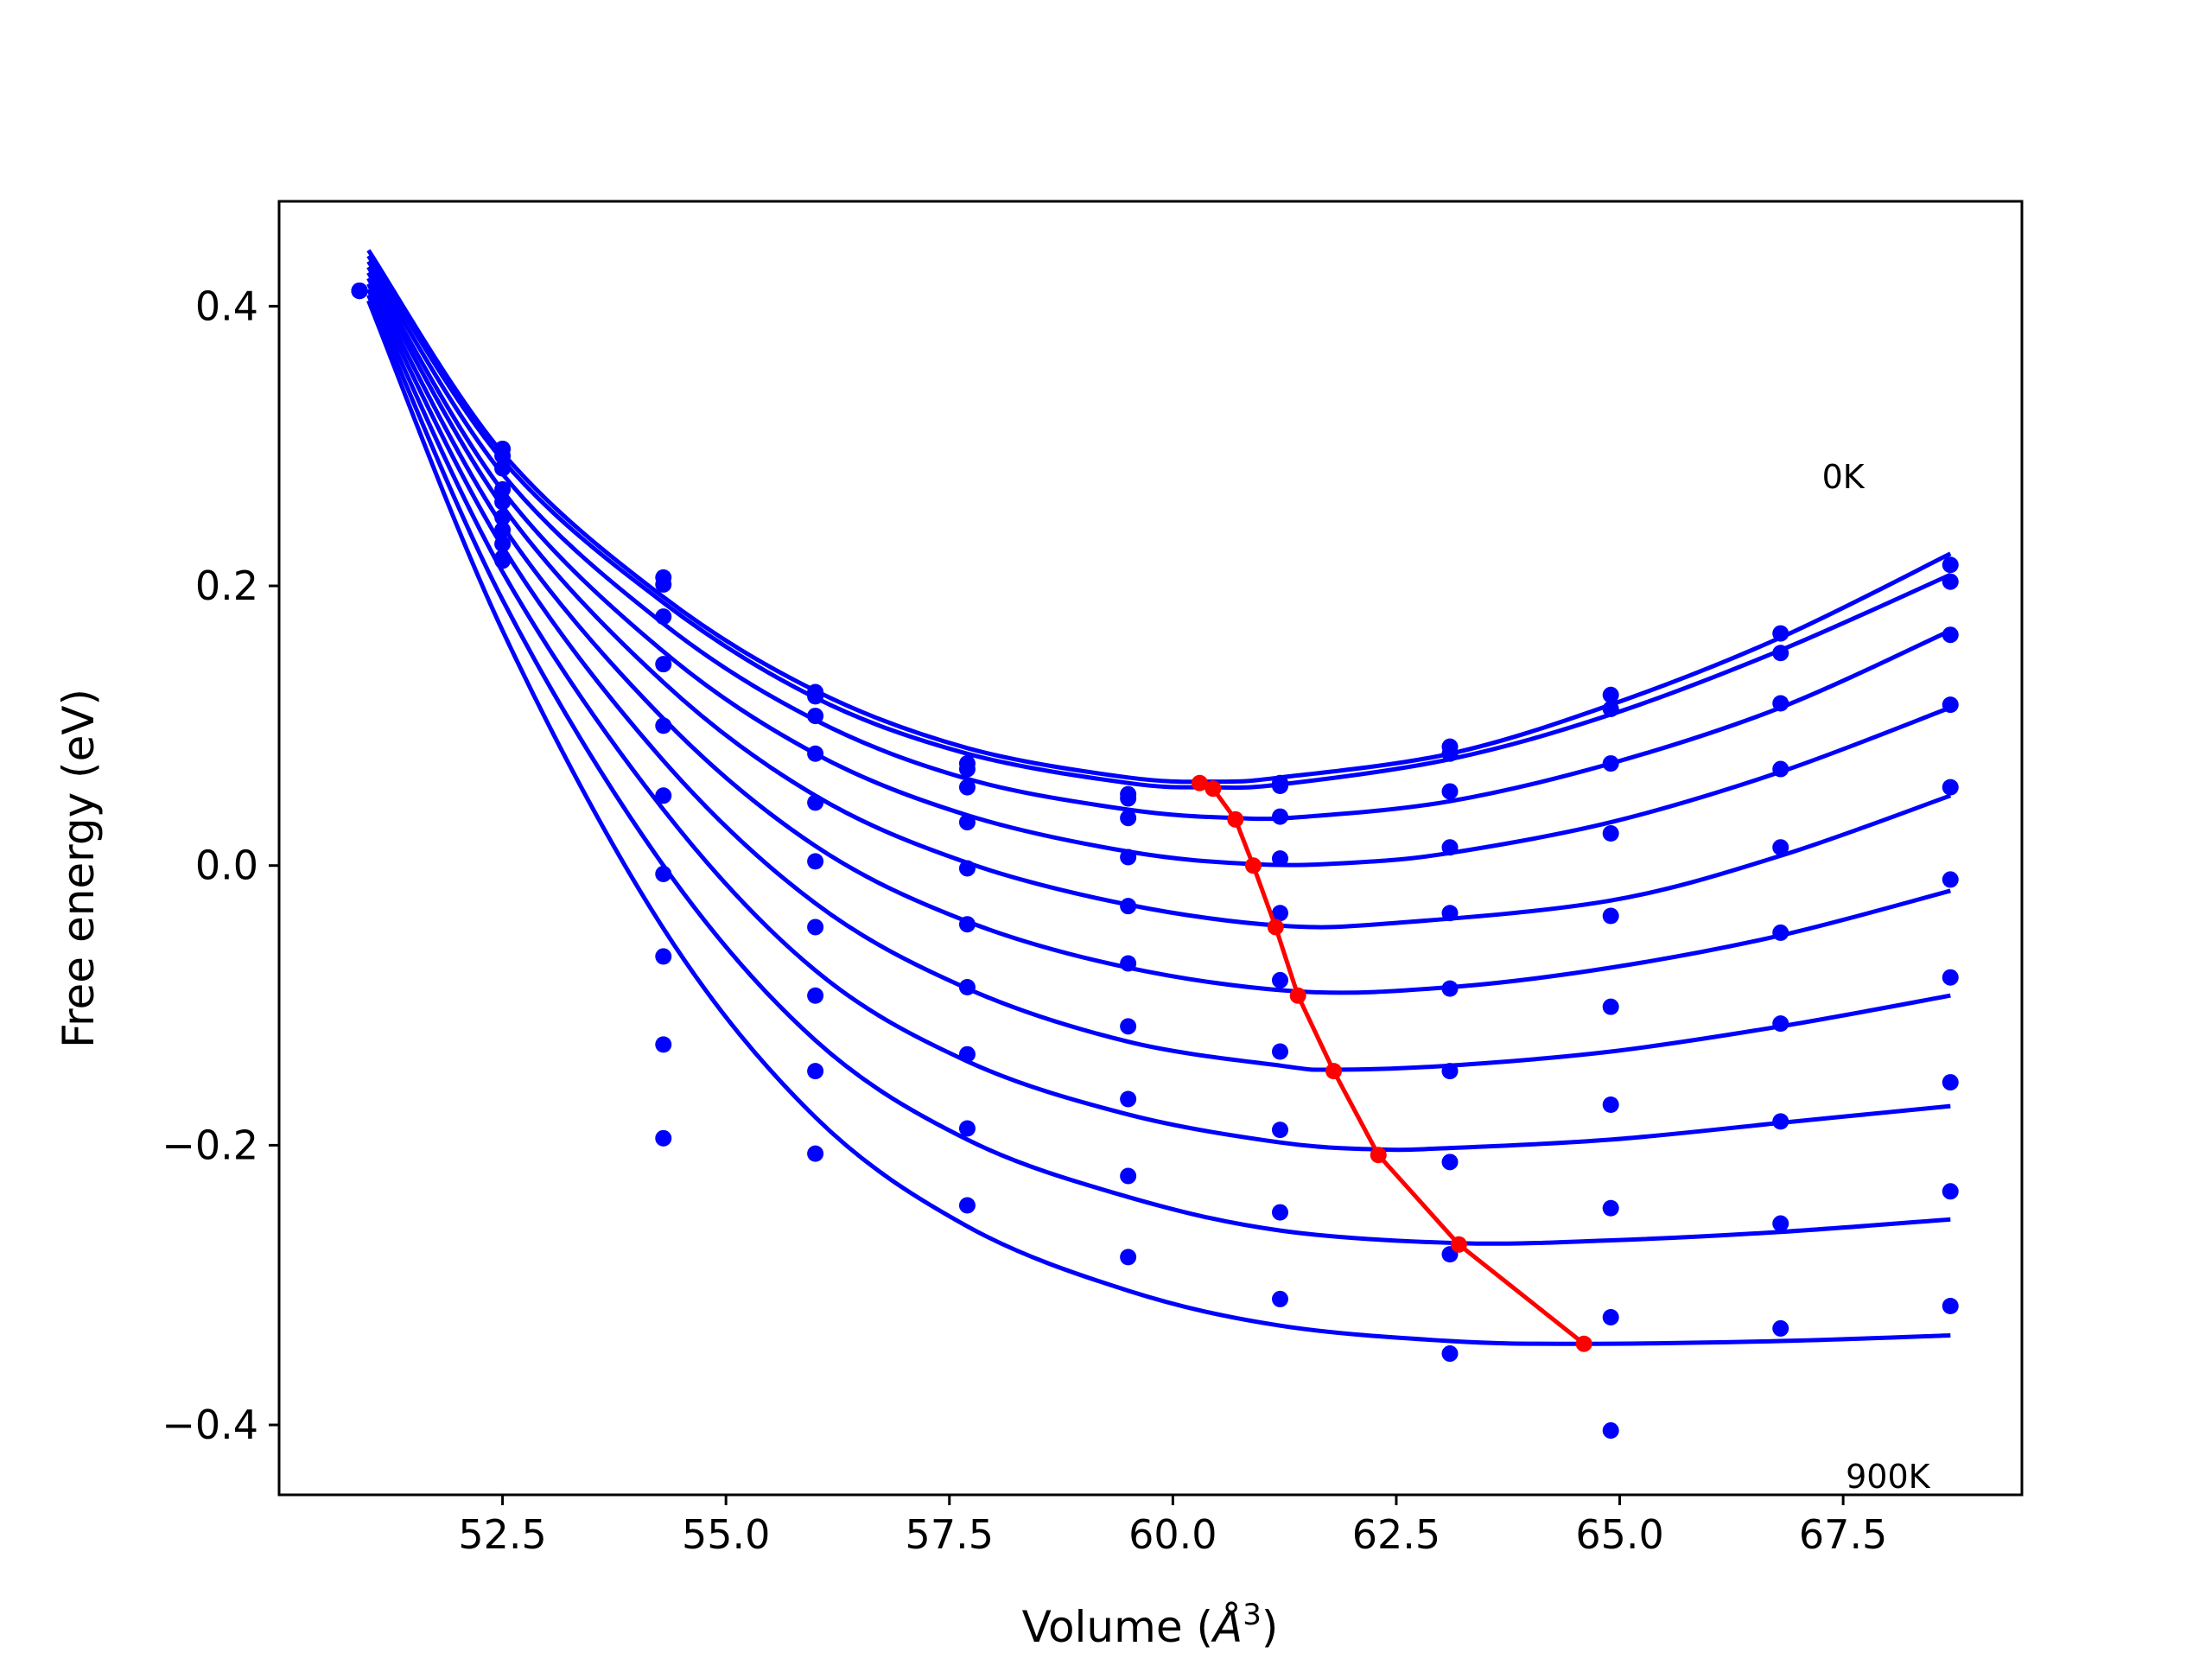 This screenshot has height=1659, width=2212. I want to click on y-axis-label: Free energy (eV), so click(79, 868).